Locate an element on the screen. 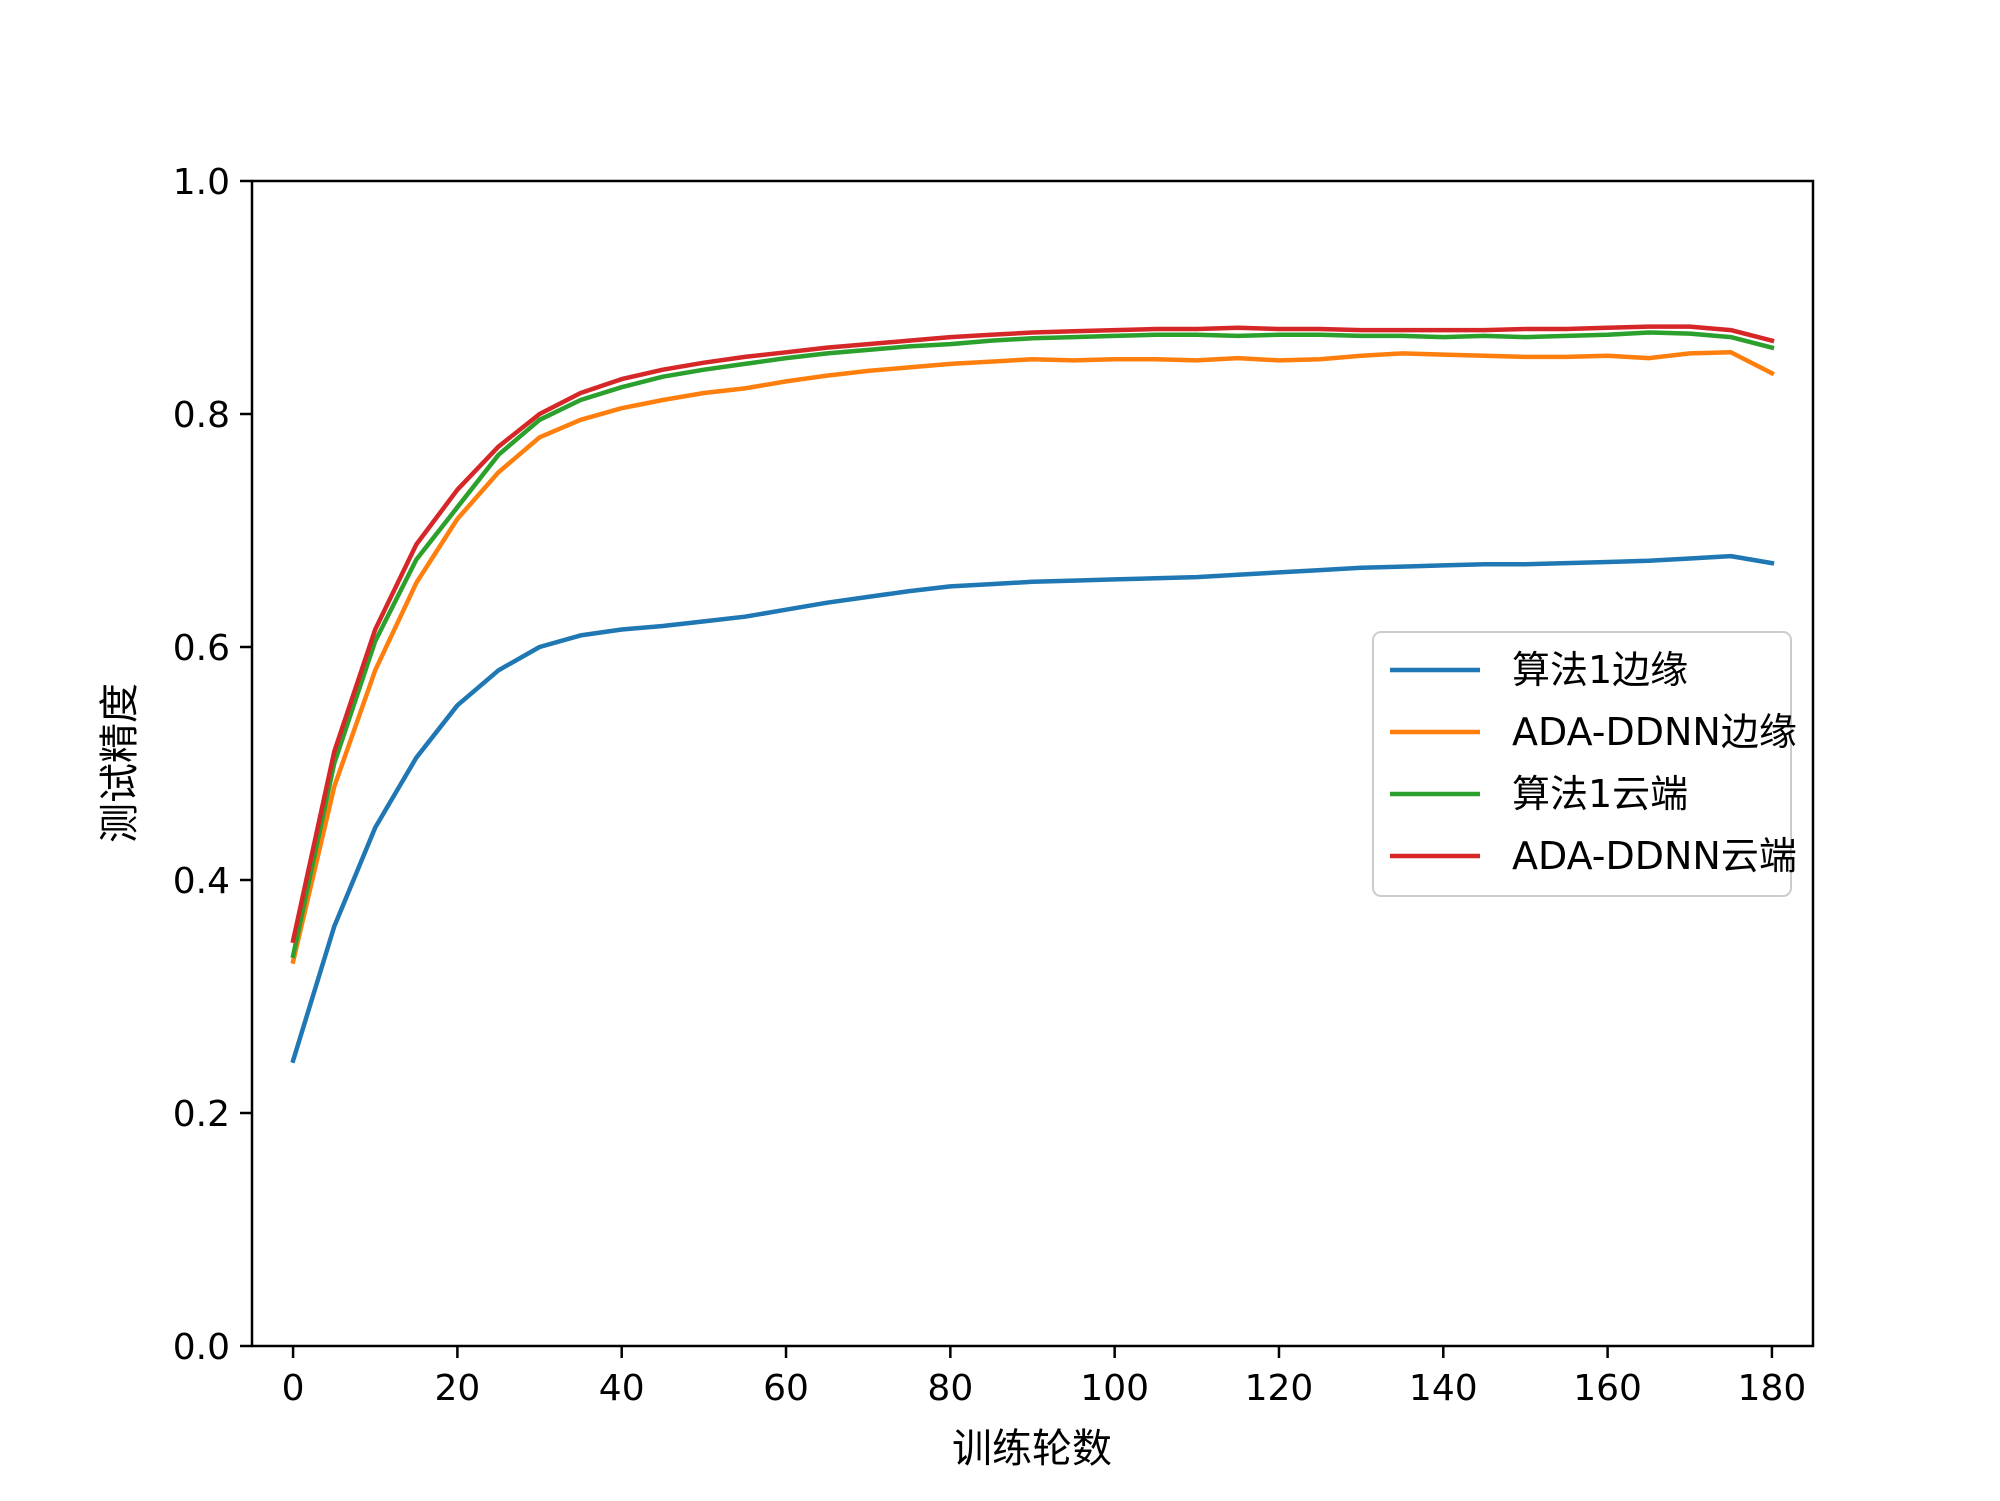 This screenshot has width=2000, height=1501. x-tick-label: 160 is located at coordinates (1607, 1388).